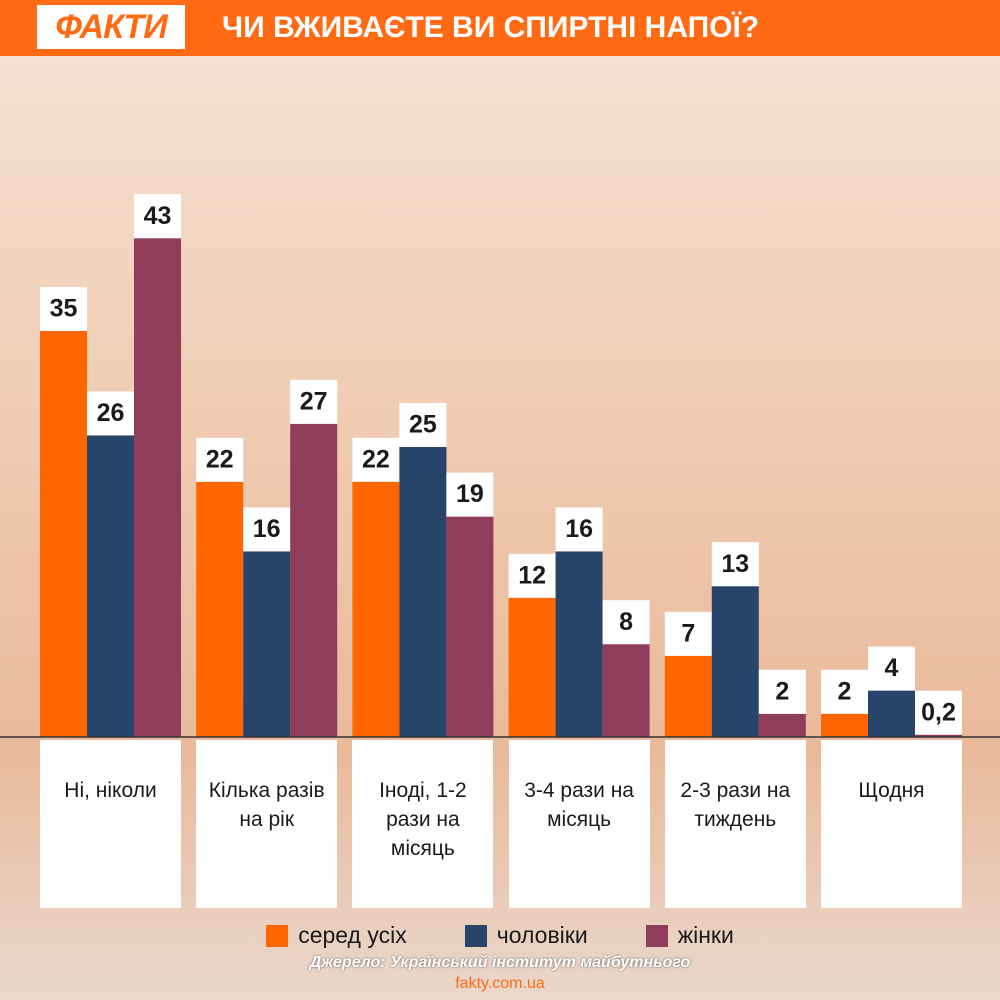  I want to click on category-panel: Кілька разів на рік, so click(267, 824).